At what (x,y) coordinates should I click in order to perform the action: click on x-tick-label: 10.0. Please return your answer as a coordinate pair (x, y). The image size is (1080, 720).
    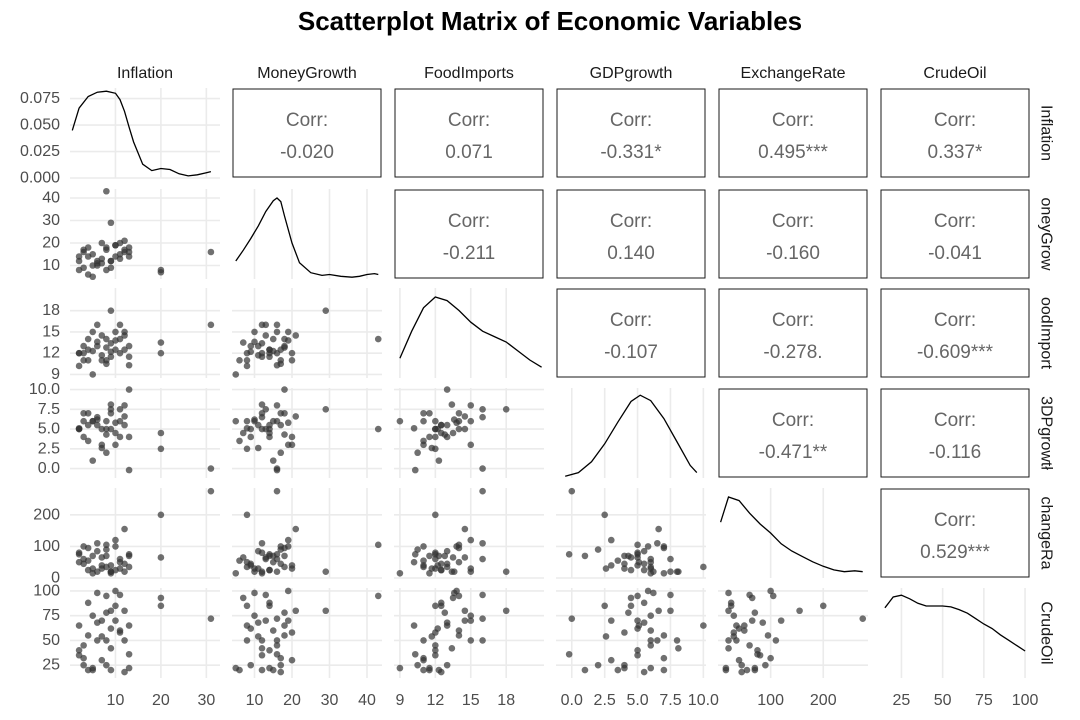
    Looking at the image, I should click on (703, 700).